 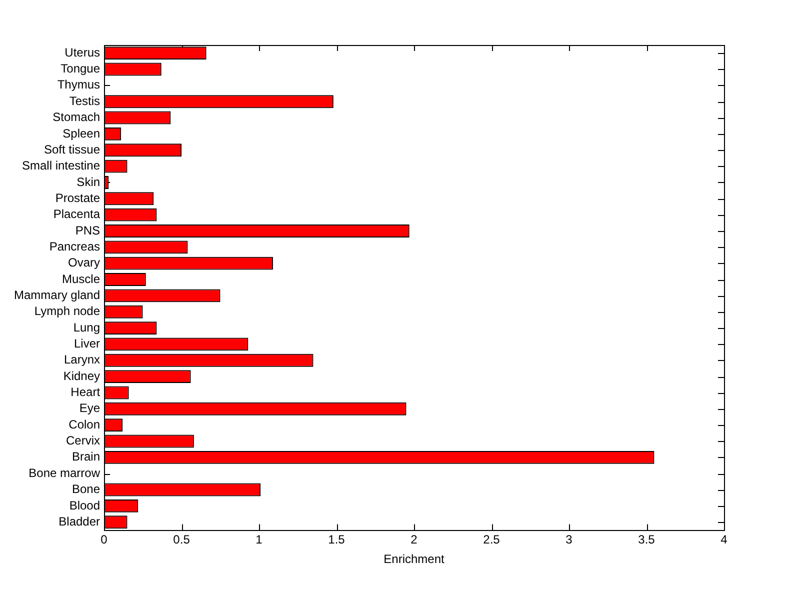 What do you see at coordinates (647, 539) in the screenshot?
I see `x-tick-label: 3.5` at bounding box center [647, 539].